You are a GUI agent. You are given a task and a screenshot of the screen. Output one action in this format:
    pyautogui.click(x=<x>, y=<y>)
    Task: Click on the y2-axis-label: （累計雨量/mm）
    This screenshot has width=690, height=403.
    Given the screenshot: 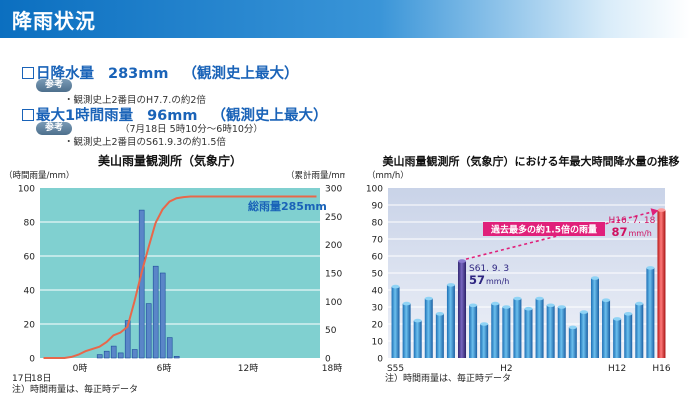 What is the action you would take?
    pyautogui.click(x=315, y=175)
    